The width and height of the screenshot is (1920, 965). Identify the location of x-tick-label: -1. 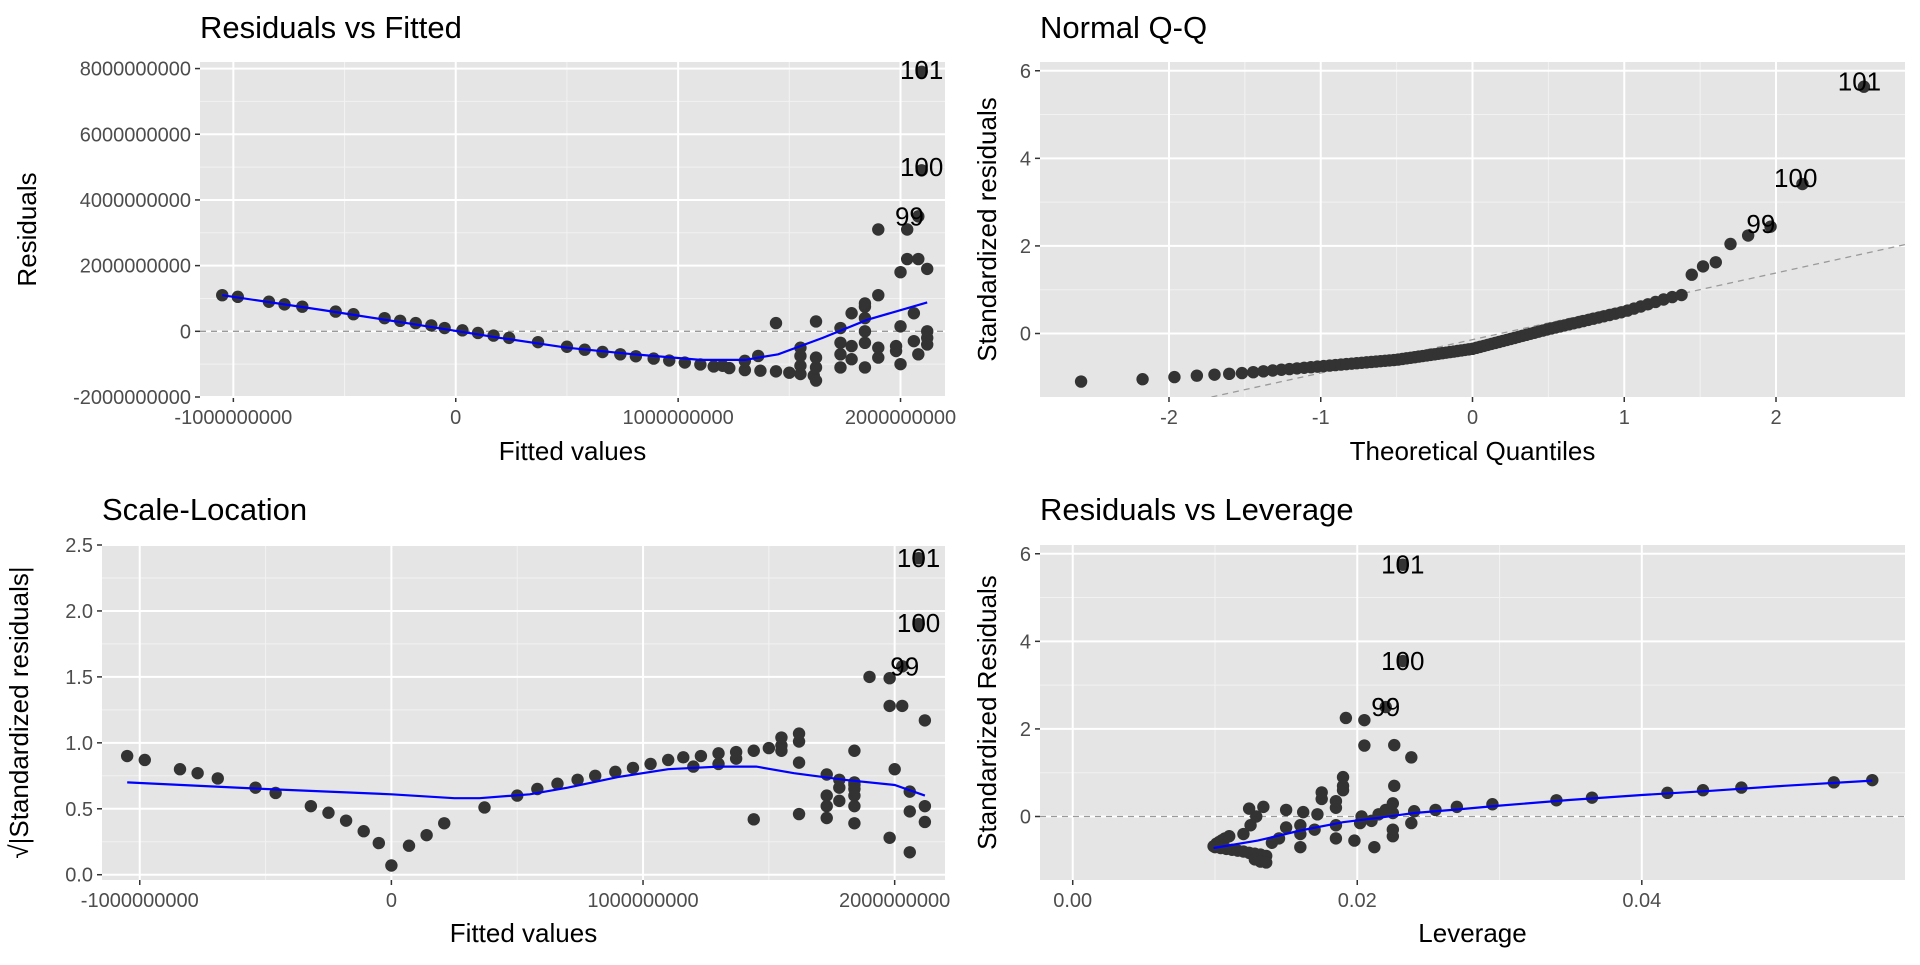
(1321, 418).